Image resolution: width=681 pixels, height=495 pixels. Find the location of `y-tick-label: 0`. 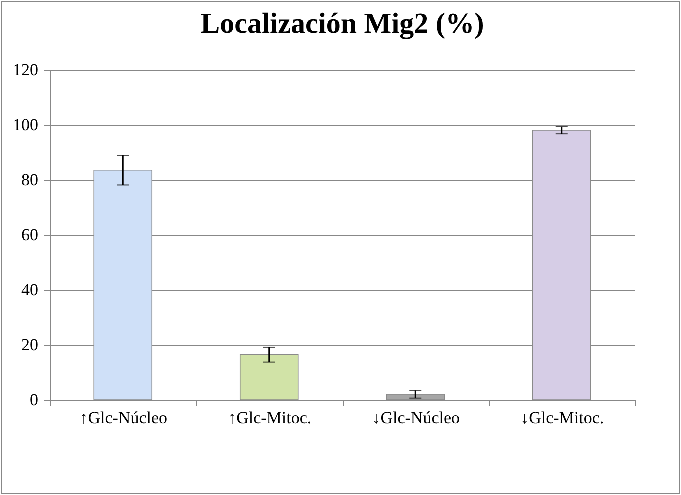

y-tick-label: 0 is located at coordinates (34, 400).